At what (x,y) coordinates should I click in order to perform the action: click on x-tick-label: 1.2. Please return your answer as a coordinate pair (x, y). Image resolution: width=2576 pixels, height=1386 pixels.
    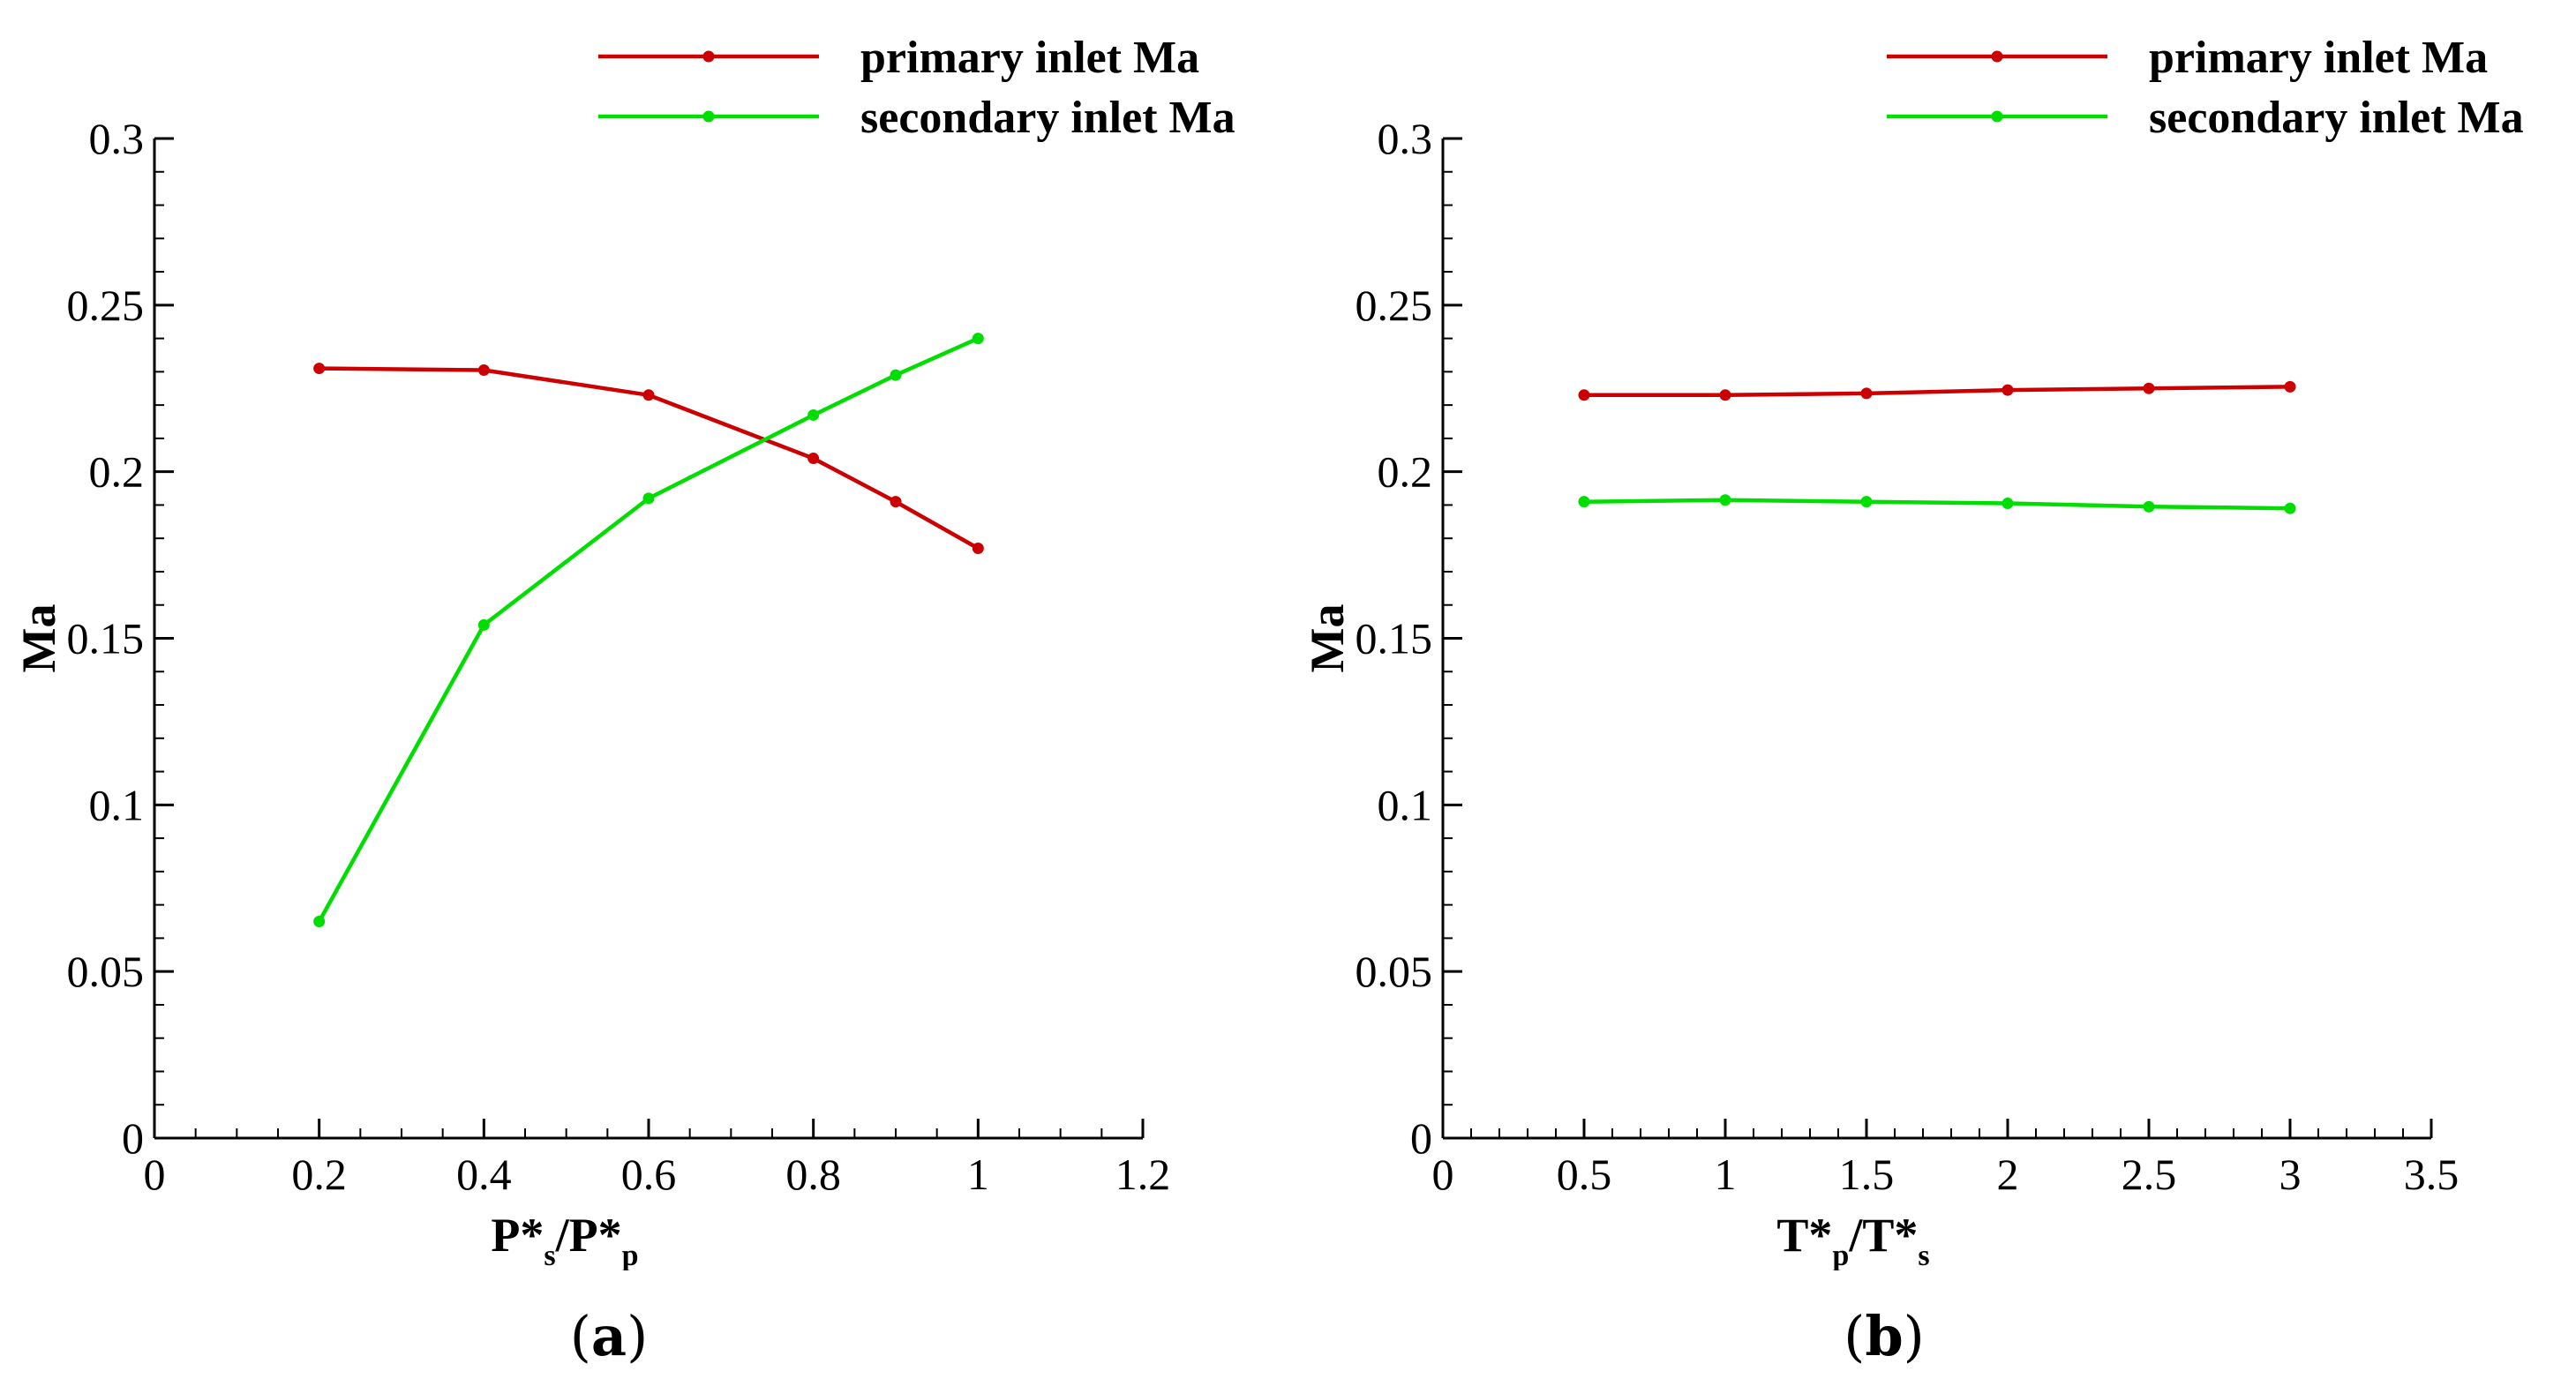
    Looking at the image, I should click on (1143, 1174).